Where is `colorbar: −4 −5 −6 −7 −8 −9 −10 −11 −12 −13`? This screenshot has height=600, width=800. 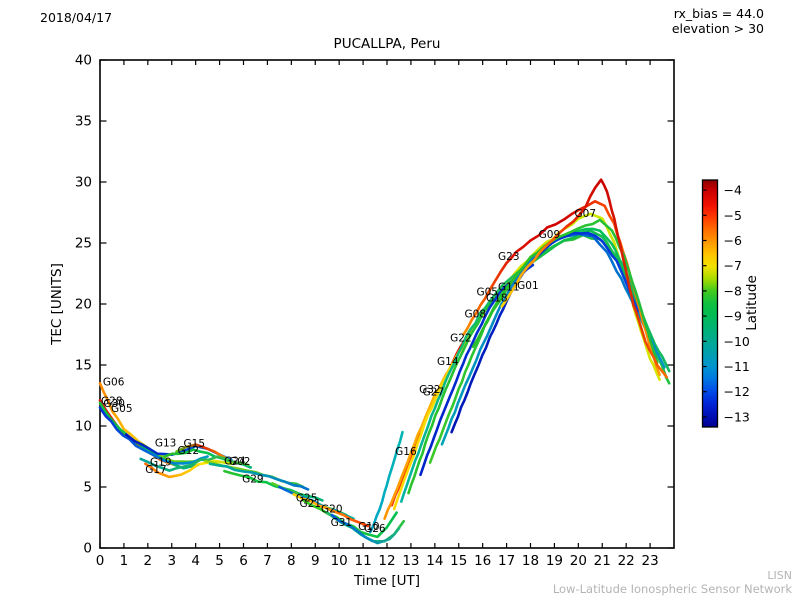
colorbar: −4 −5 −6 −7 −8 −9 −10 −11 −12 −13 is located at coordinates (725, 303).